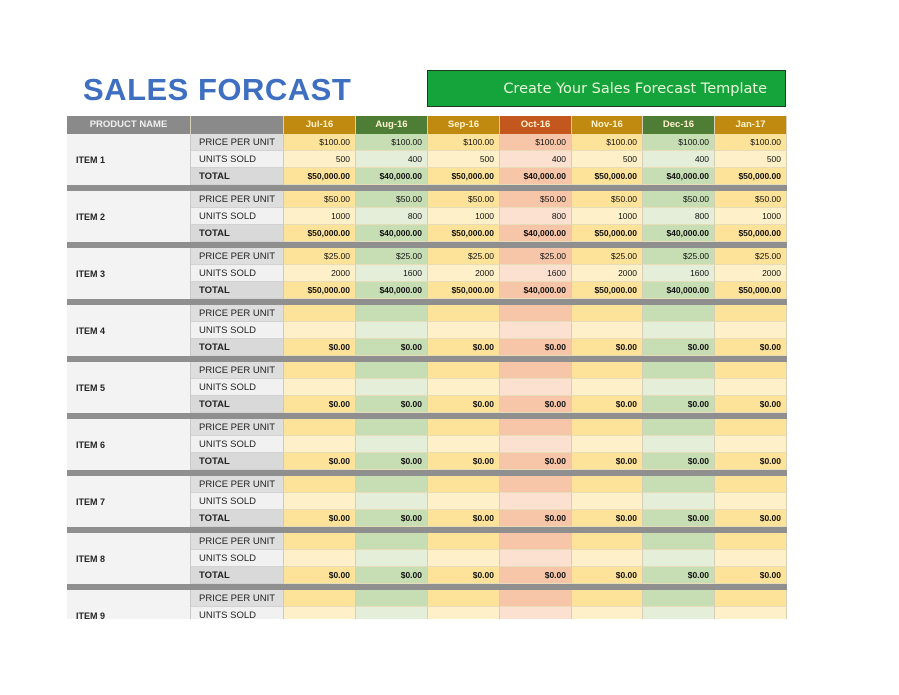  I want to click on item-name-cell: ITEM 2, so click(129, 216).